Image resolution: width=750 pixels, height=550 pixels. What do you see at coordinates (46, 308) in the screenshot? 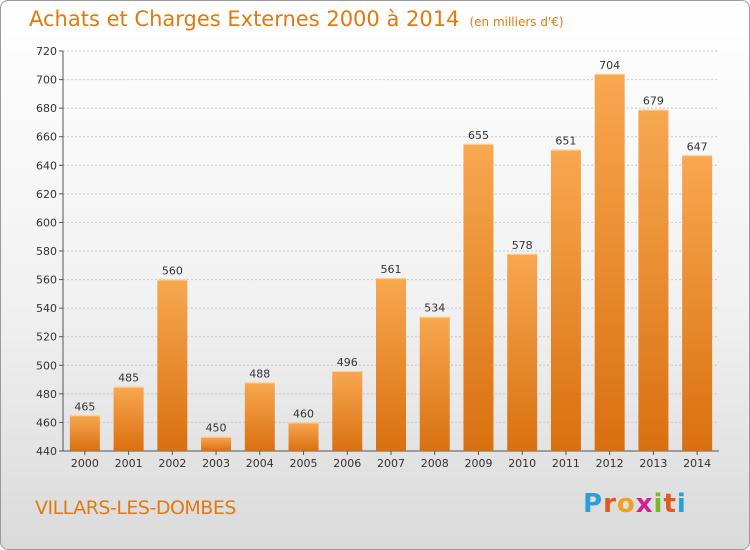
I see `y-tick-label: 540` at bounding box center [46, 308].